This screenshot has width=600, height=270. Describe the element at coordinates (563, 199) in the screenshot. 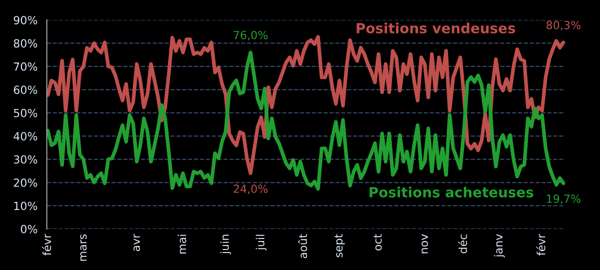

I see `annotation: 19,7%` at that location.